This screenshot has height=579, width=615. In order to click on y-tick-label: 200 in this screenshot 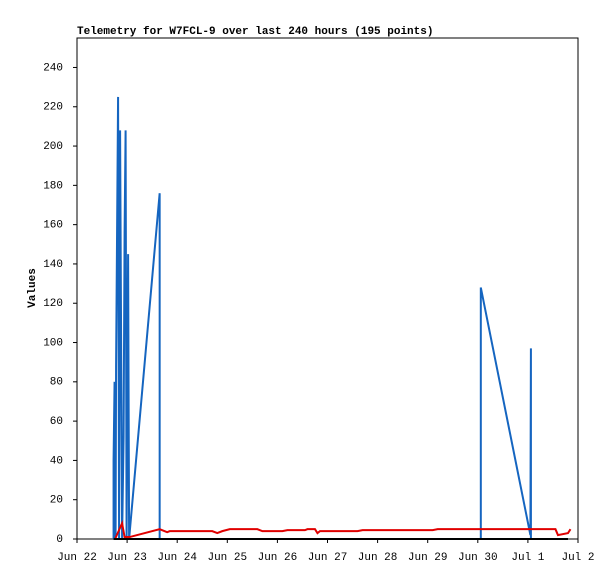, I will do `click(53, 147)`.